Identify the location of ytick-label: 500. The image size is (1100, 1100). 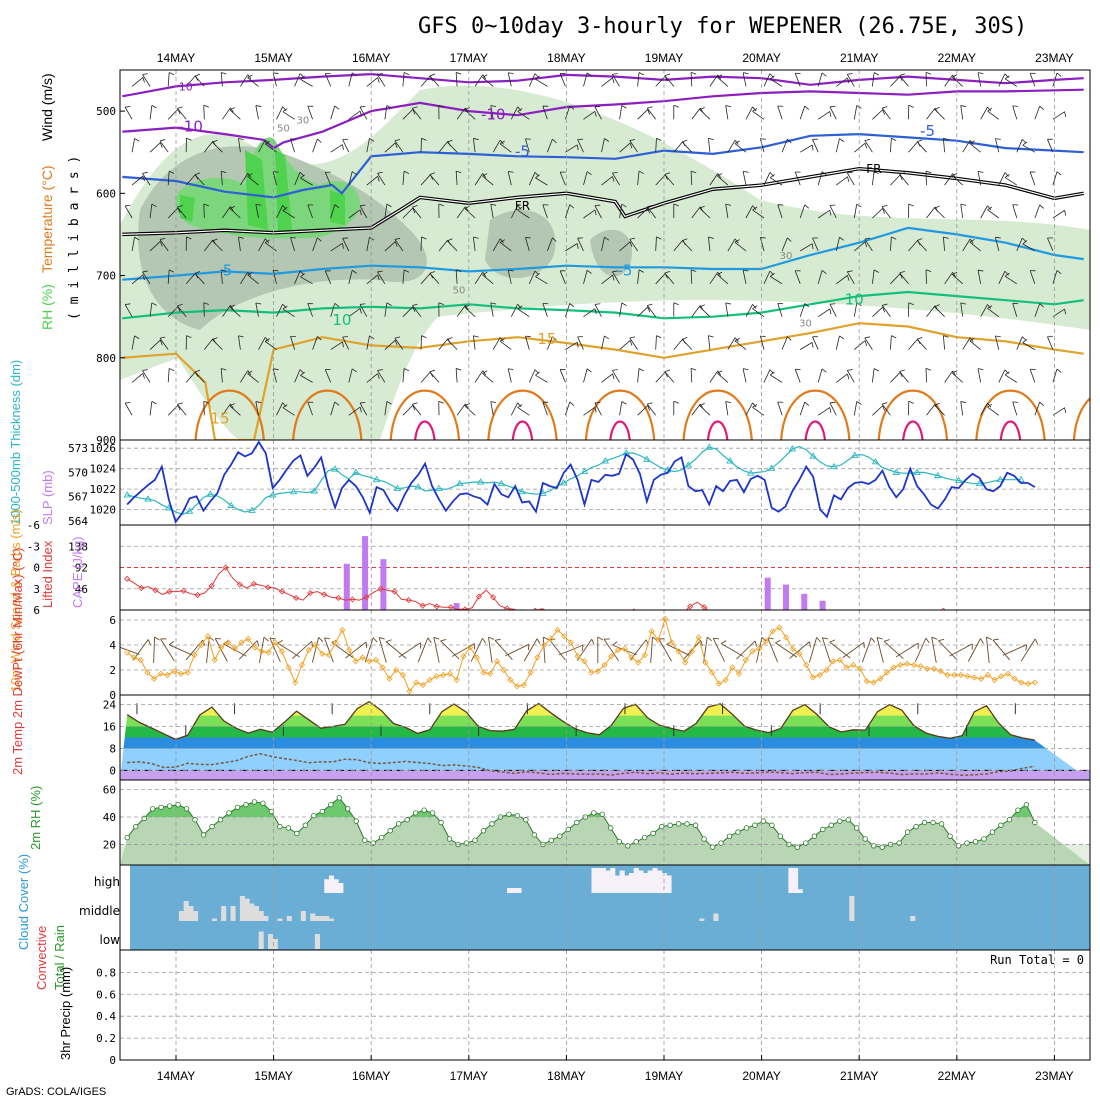
(106, 111).